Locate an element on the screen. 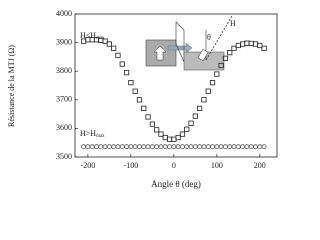 The width and height of the screenshot is (320, 240). y-tick-label: 3500 is located at coordinates (64, 156).